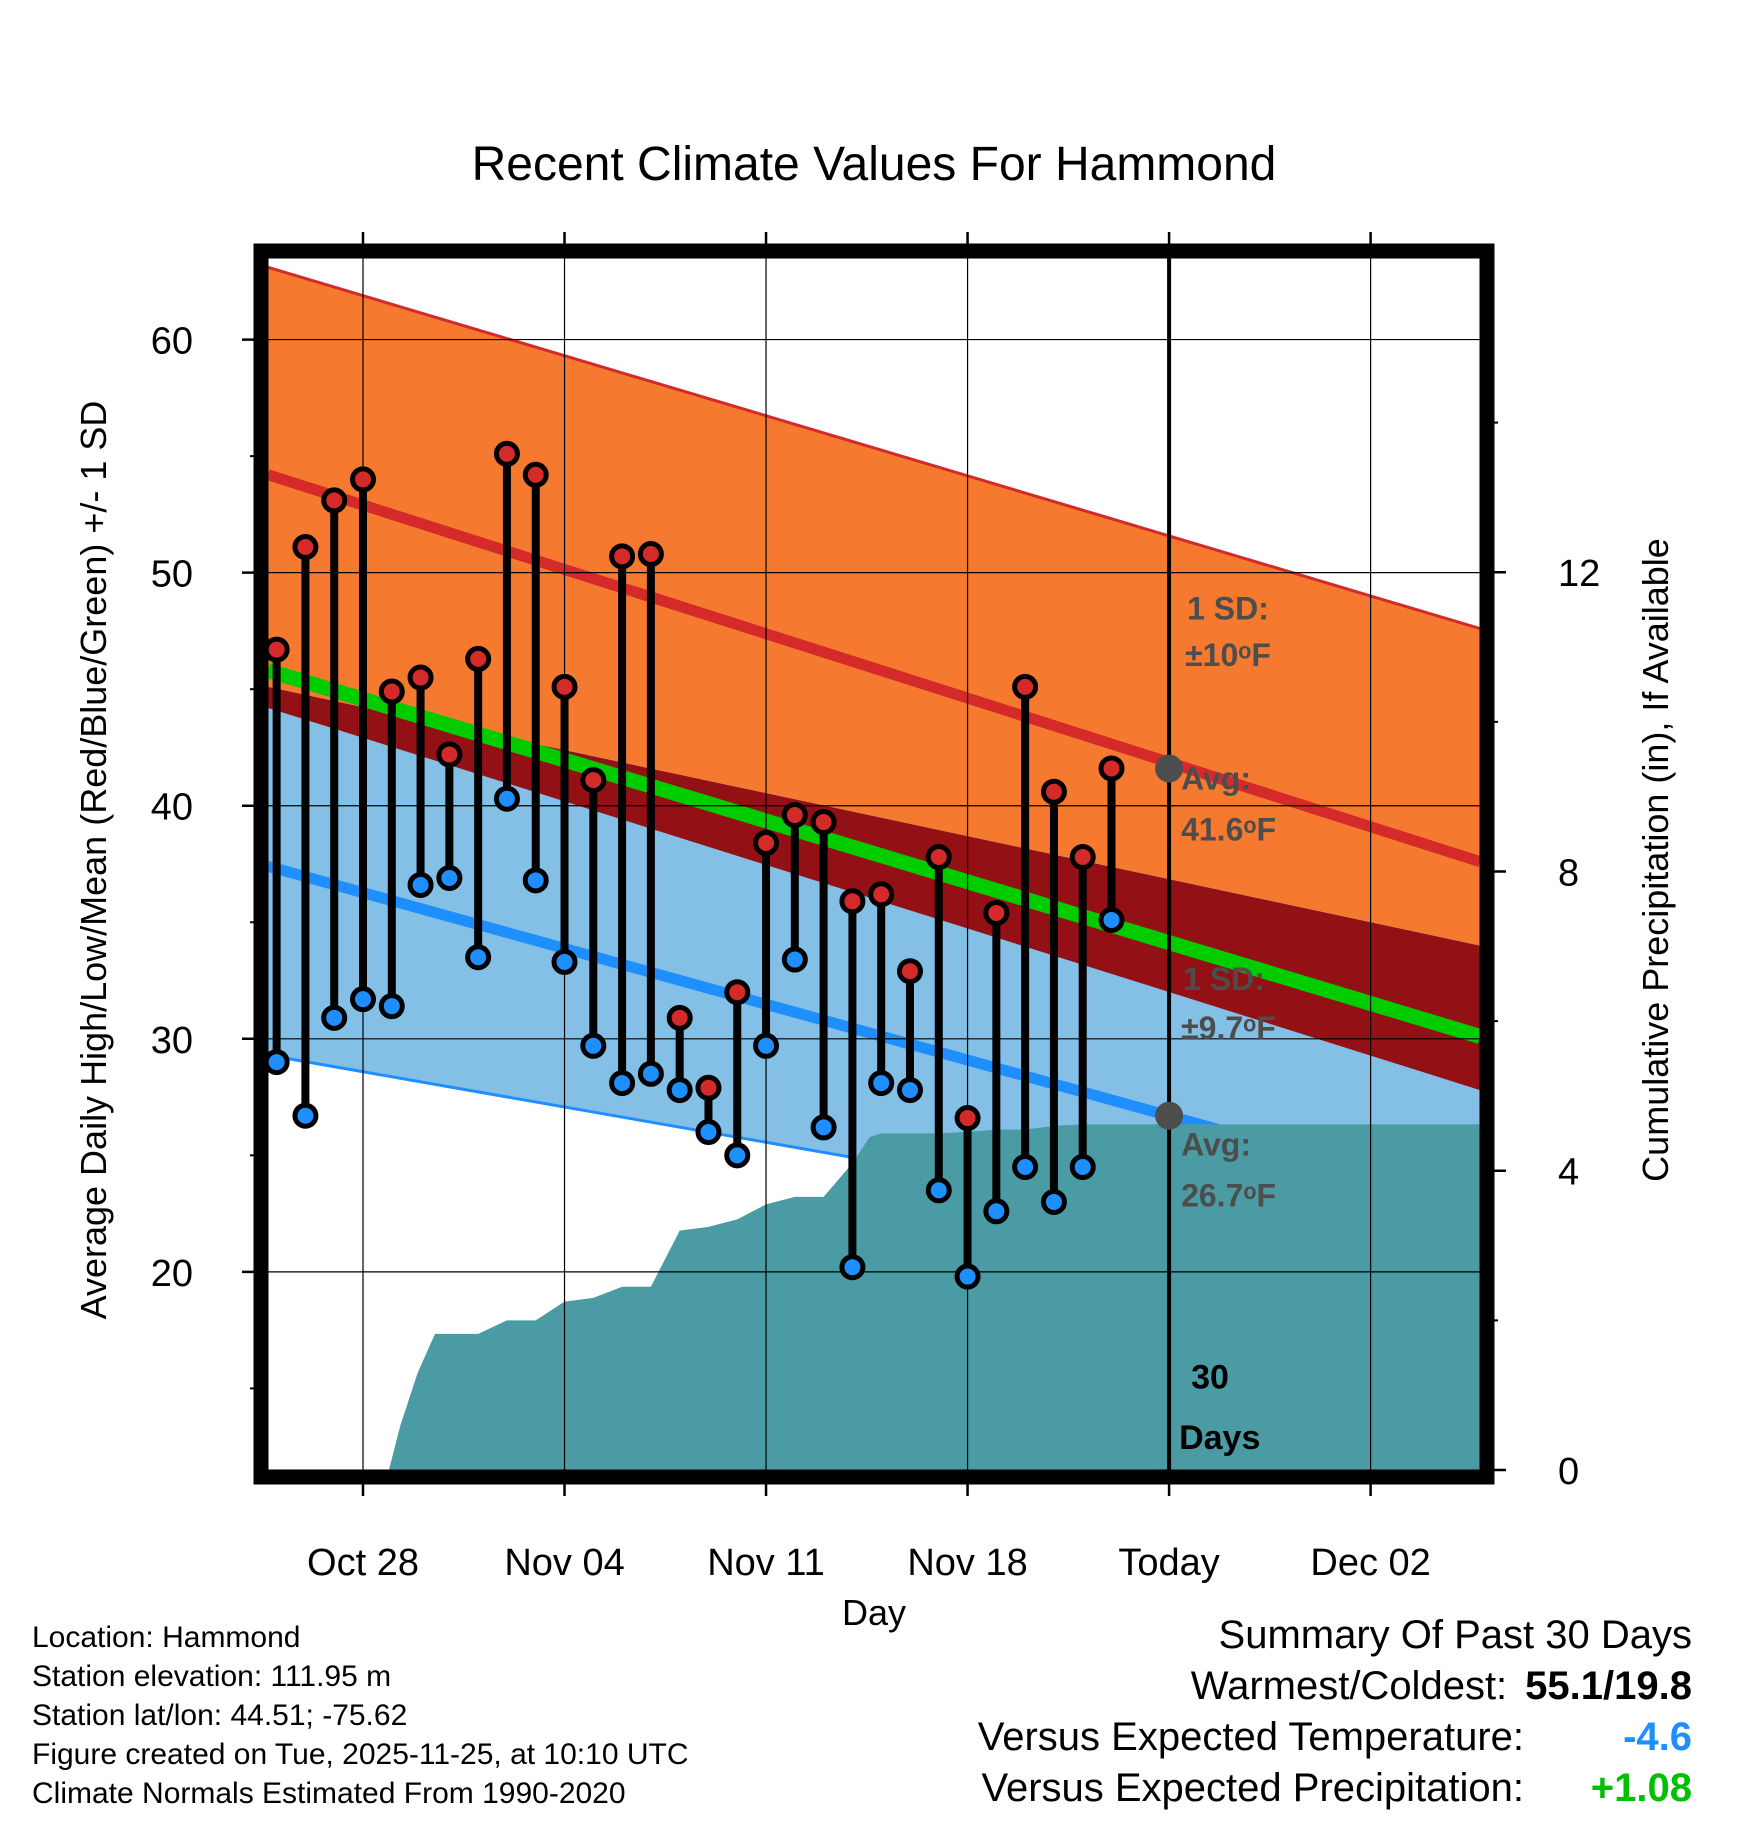 This screenshot has height=1828, width=1748. Describe the element at coordinates (1568, 1173) in the screenshot. I see `y2-tick-label: 4` at that location.